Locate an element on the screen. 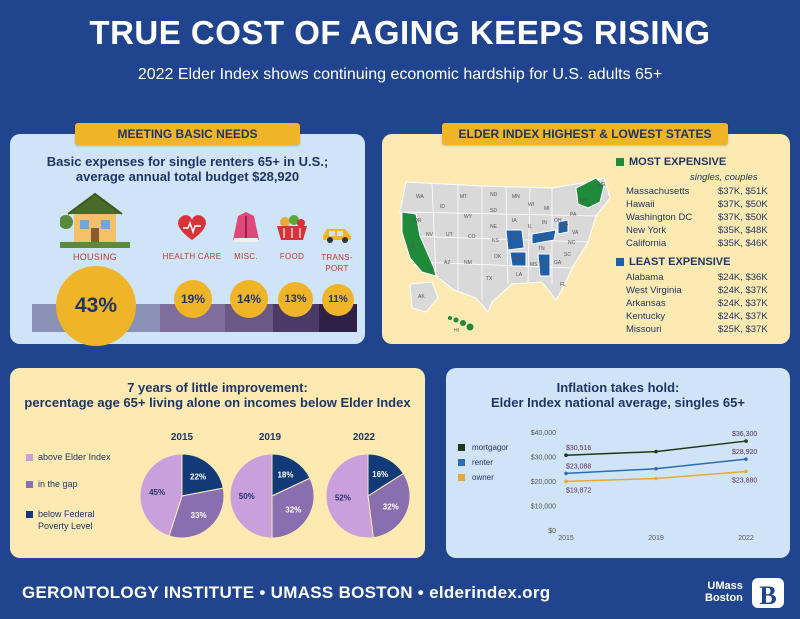 The image size is (800, 619). svg-text: SD is located at coordinates (493, 211).